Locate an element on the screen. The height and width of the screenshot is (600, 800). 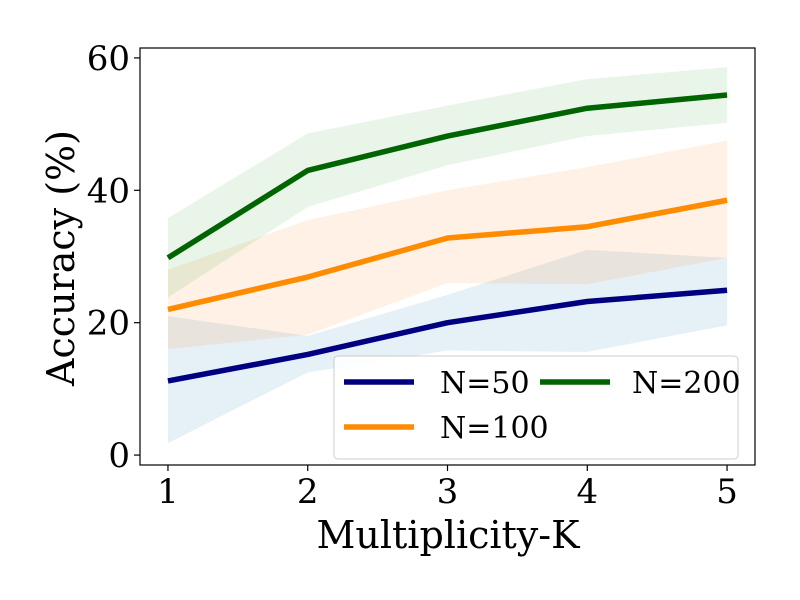
x-tick-label: 3 is located at coordinates (448, 492).